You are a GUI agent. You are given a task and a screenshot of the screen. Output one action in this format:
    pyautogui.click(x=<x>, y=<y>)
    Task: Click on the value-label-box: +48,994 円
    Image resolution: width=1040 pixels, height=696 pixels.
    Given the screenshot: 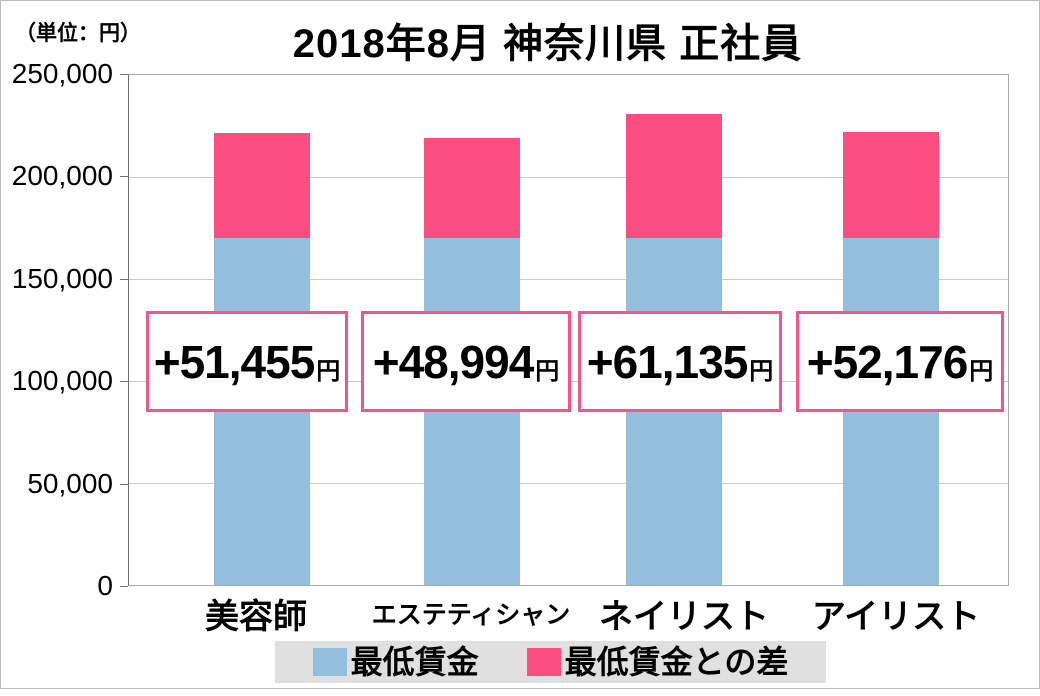 What is the action you would take?
    pyautogui.click(x=466, y=361)
    